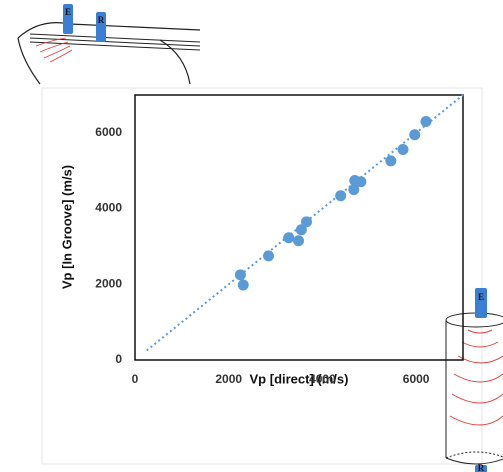 The height and width of the screenshot is (472, 503). I want to click on y-tick-label: 6000, so click(108, 132).